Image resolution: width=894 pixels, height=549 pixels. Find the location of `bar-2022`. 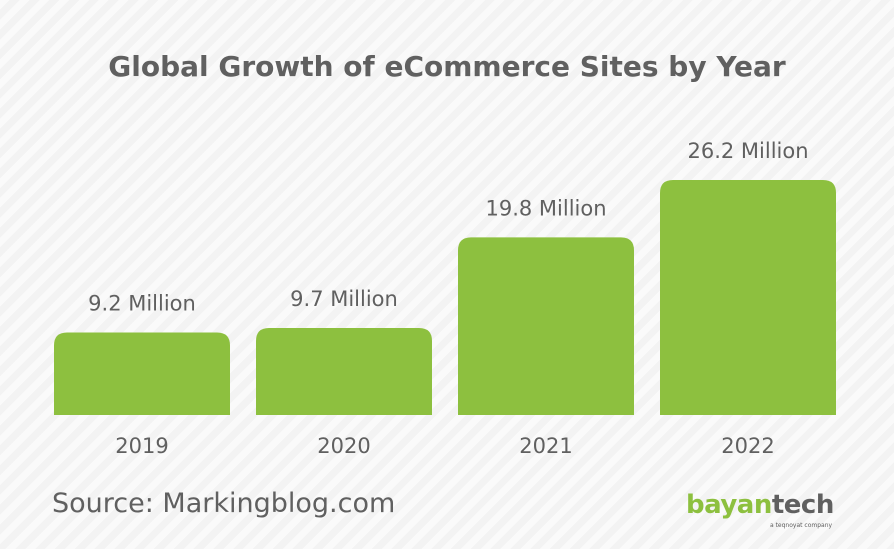

bar-2022 is located at coordinates (748, 297).